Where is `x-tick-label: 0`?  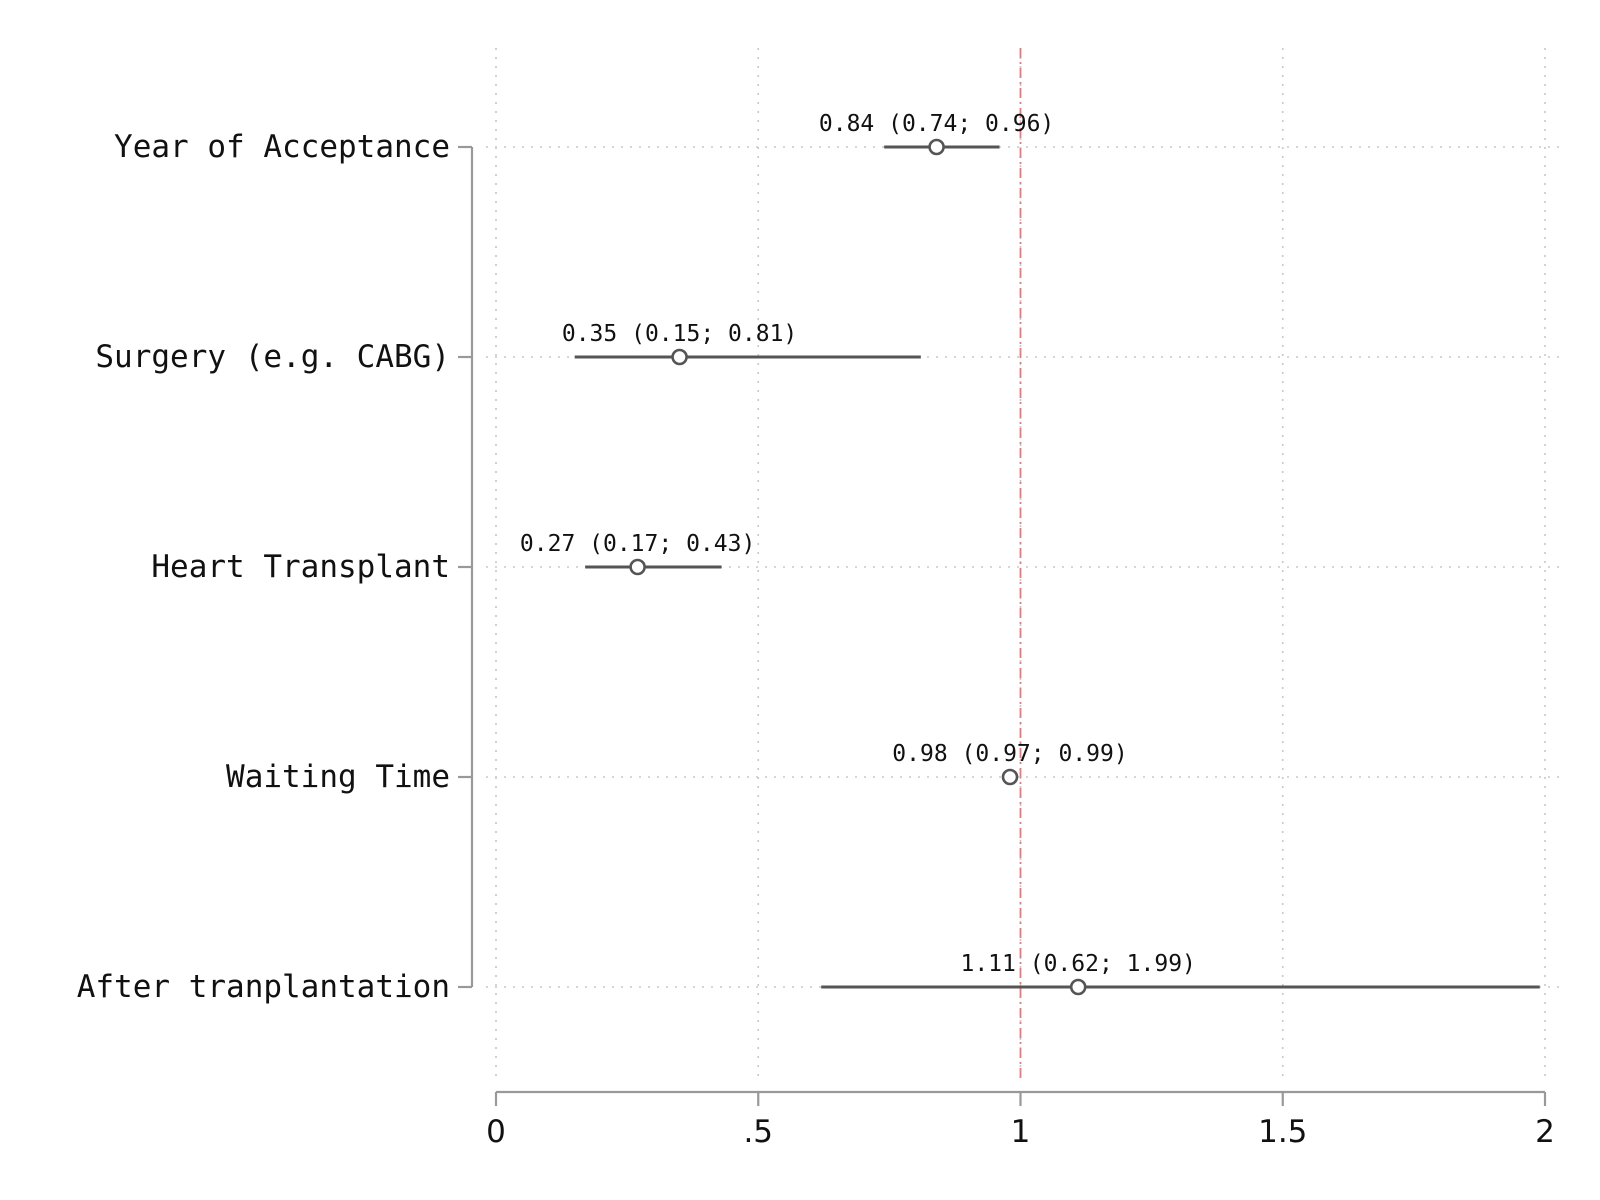
x-tick-label: 0 is located at coordinates (496, 1132).